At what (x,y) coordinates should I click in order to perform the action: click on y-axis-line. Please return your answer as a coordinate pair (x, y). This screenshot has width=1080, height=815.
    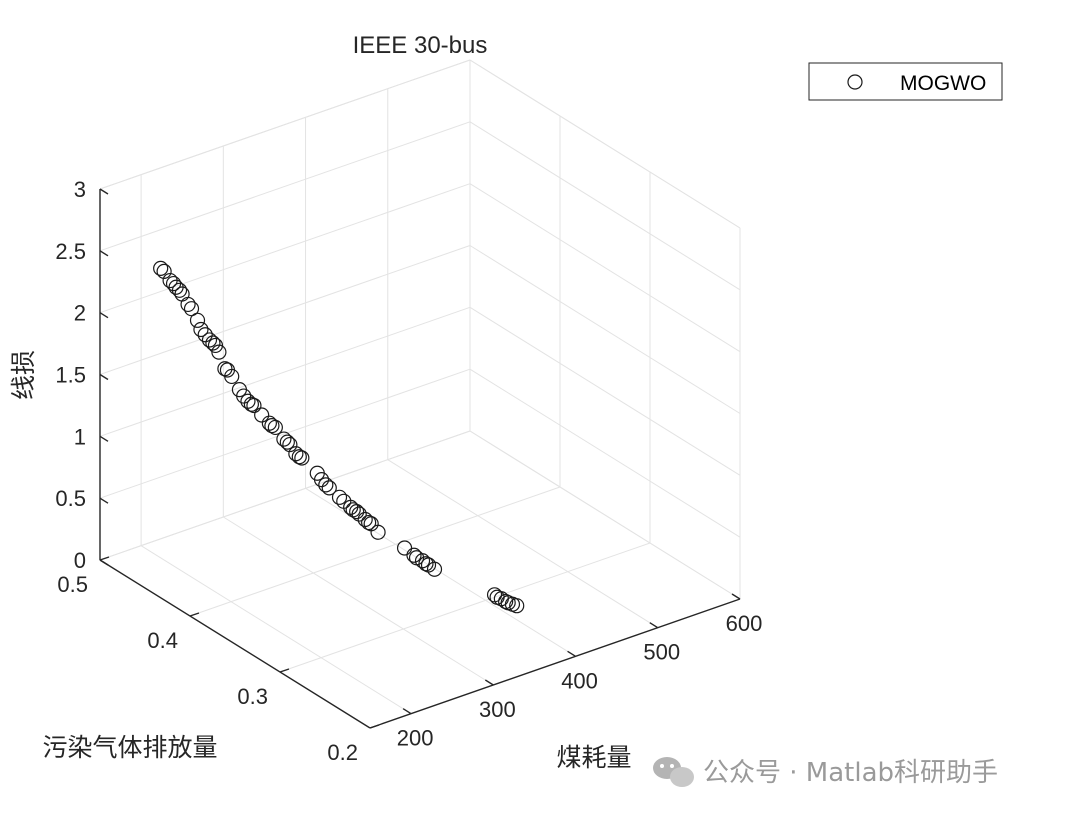
    Looking at the image, I should click on (235, 644).